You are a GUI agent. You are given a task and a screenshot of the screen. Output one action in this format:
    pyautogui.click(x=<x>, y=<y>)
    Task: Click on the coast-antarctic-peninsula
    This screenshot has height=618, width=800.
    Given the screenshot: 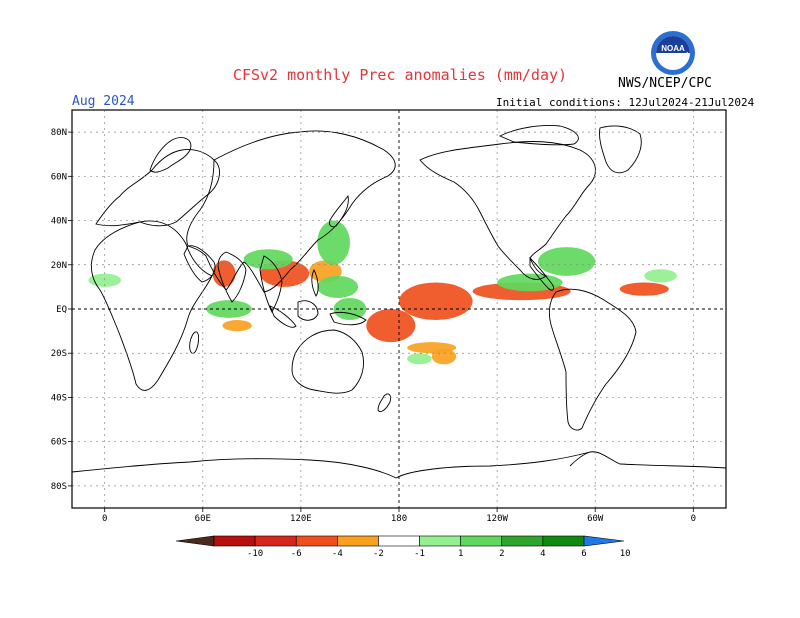 What is the action you would take?
    pyautogui.click(x=580, y=459)
    